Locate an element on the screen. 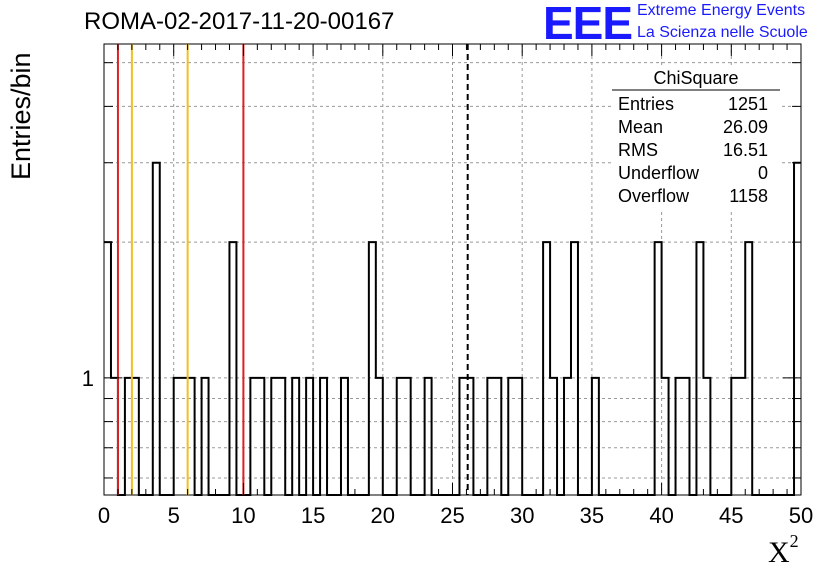  stats-row-value: 26.09 is located at coordinates (745, 127).